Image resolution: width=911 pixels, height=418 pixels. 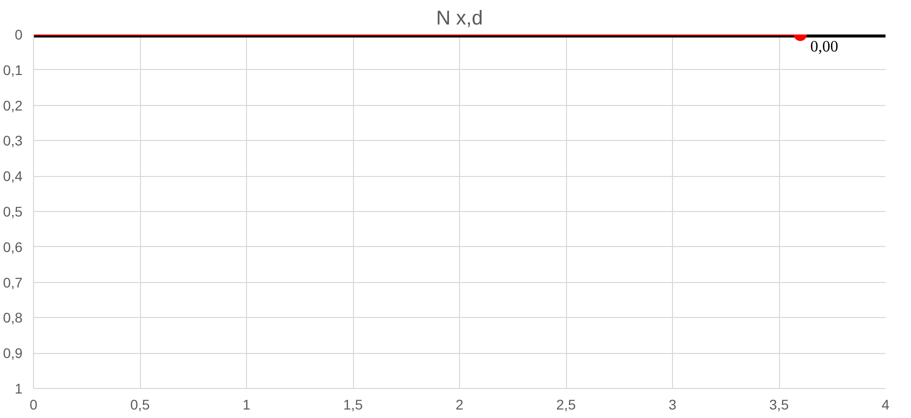 What do you see at coordinates (13, 212) in the screenshot?
I see `y-tick-label: 0,5` at bounding box center [13, 212].